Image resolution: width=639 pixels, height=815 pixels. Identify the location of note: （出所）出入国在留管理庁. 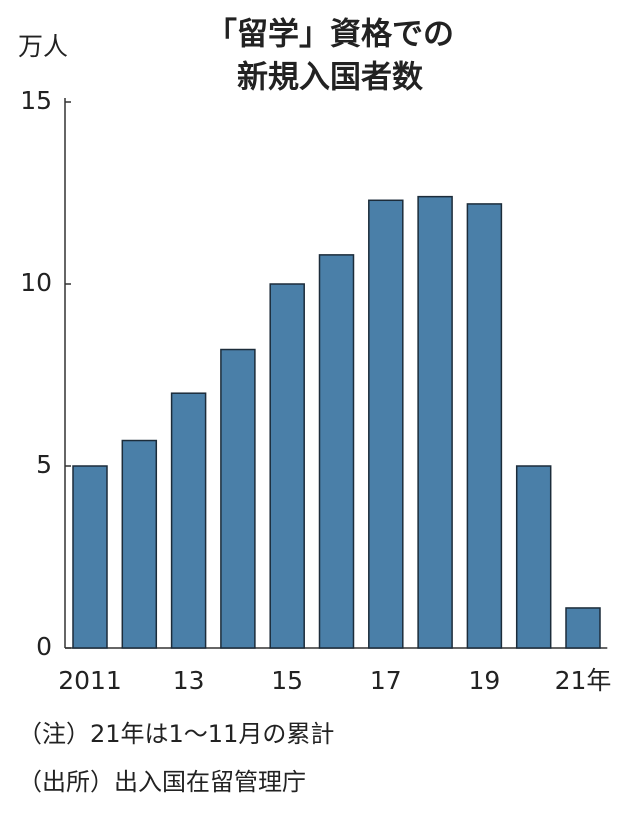
(162, 782).